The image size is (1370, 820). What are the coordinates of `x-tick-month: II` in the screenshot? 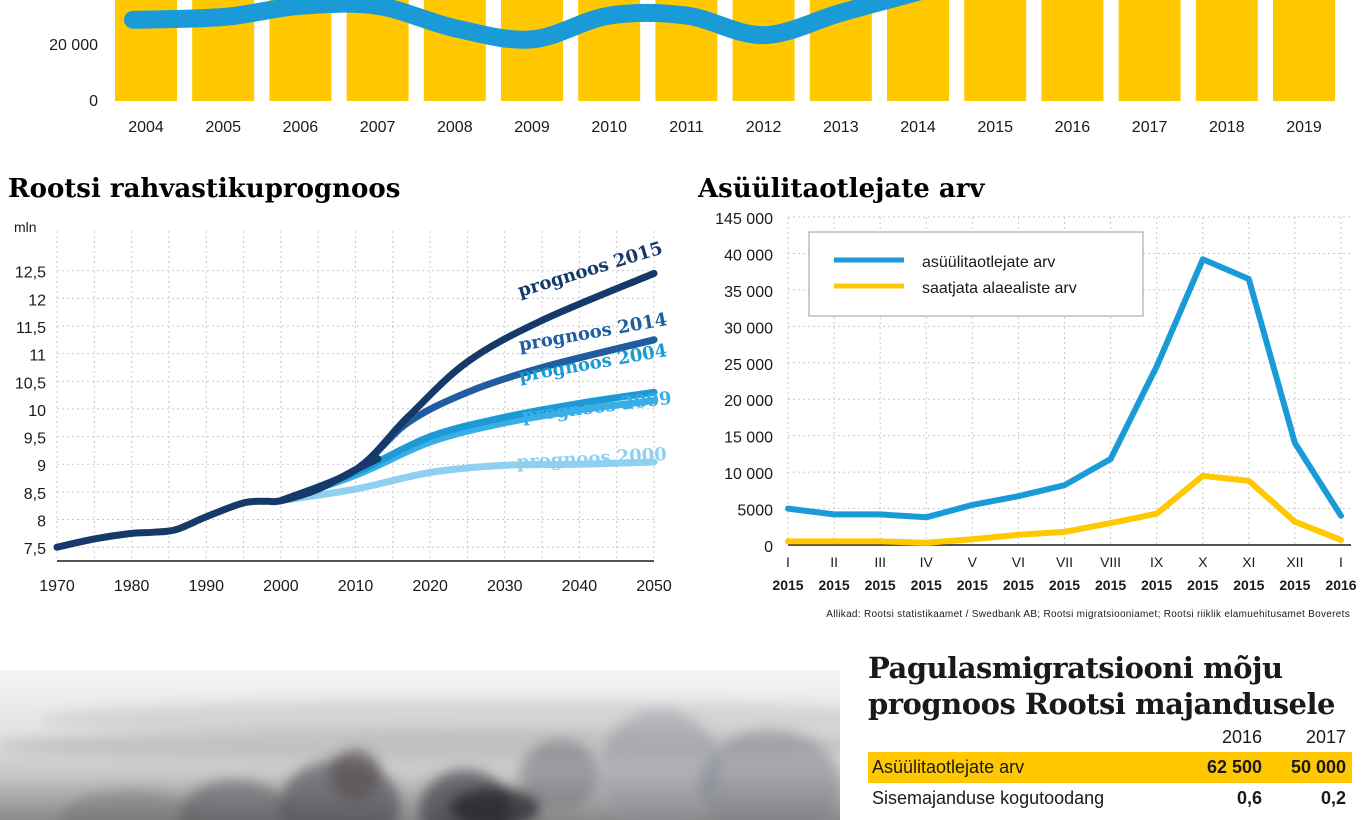 It's located at (834, 562).